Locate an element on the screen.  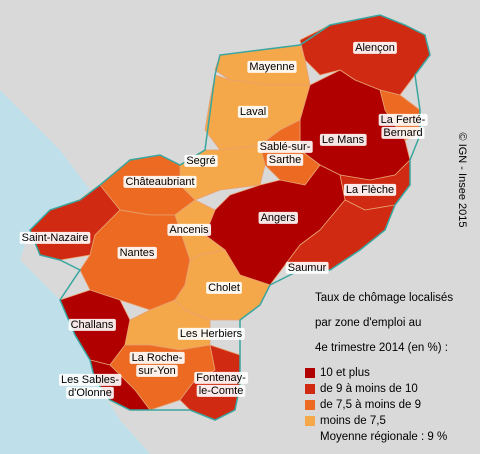
legend-average: Moyenne régionale : 9 % is located at coordinates (383, 437).